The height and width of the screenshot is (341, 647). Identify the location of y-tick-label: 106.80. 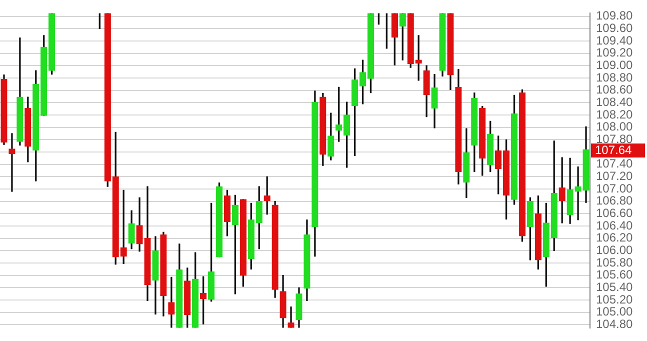
(615, 201).